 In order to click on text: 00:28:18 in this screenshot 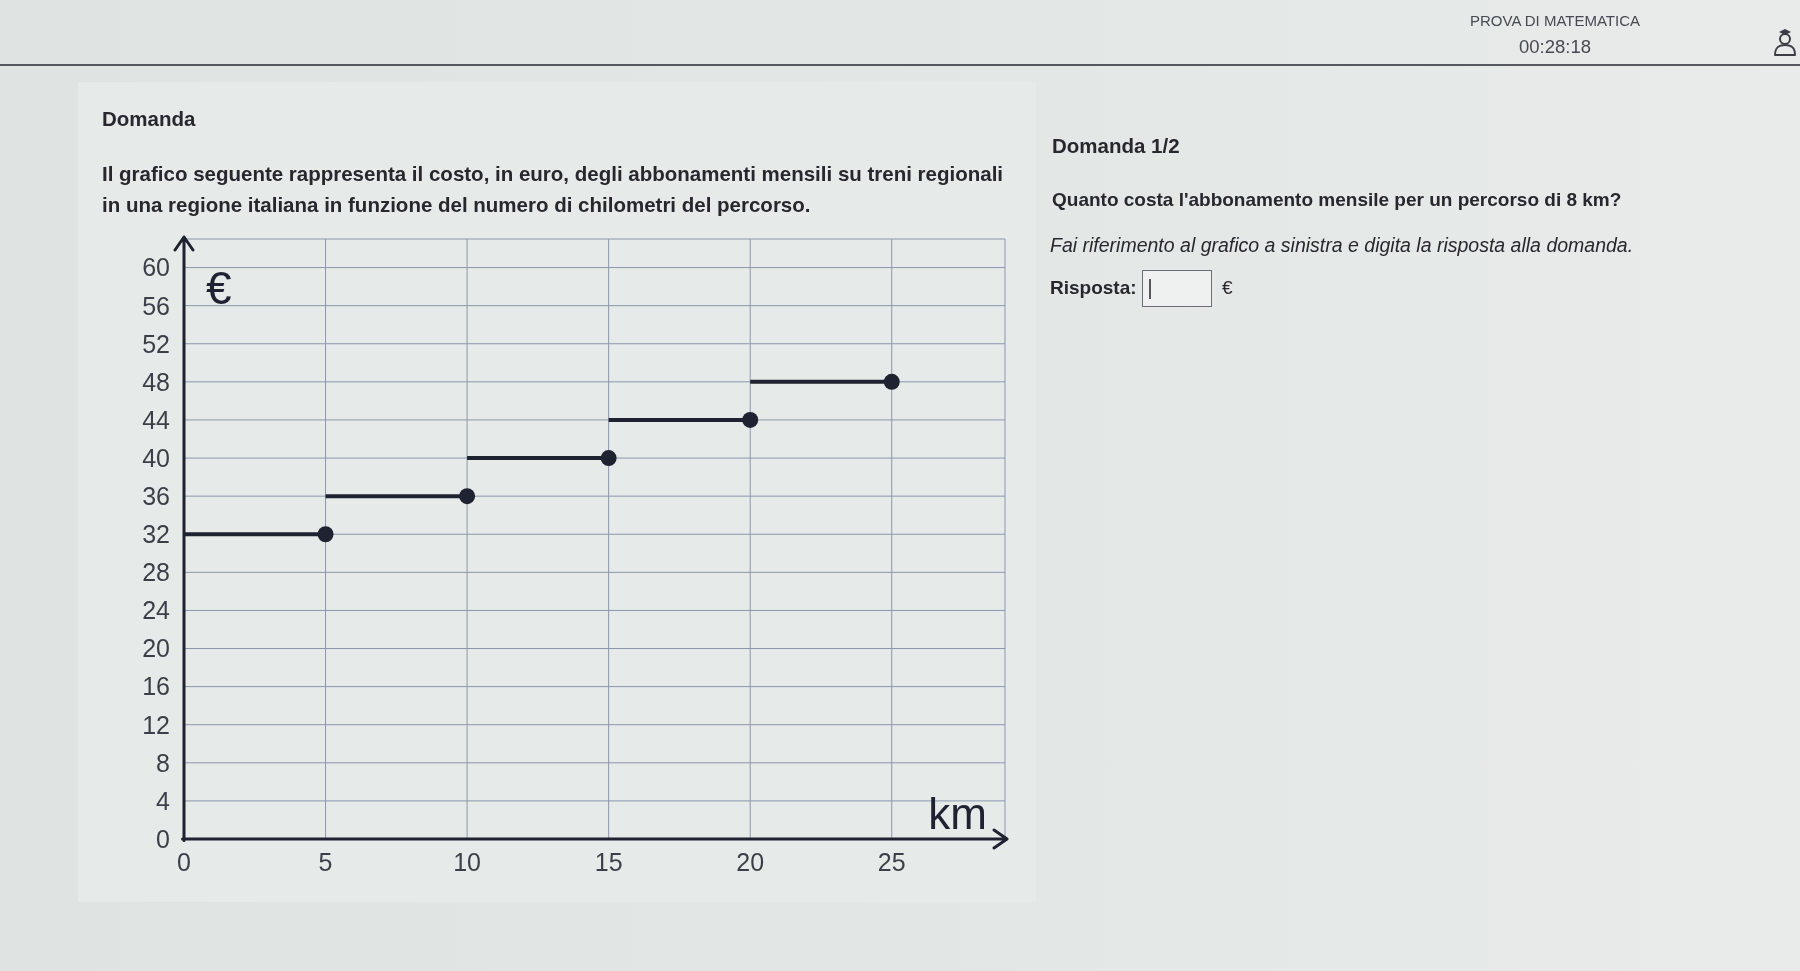, I will do `click(1555, 47)`.